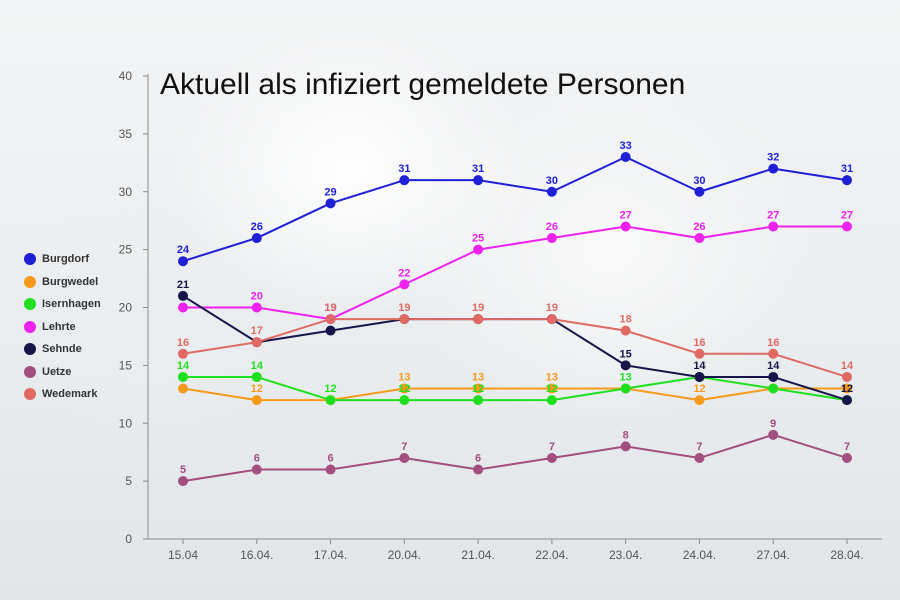  I want to click on data-label-uetze: 5, so click(183, 470).